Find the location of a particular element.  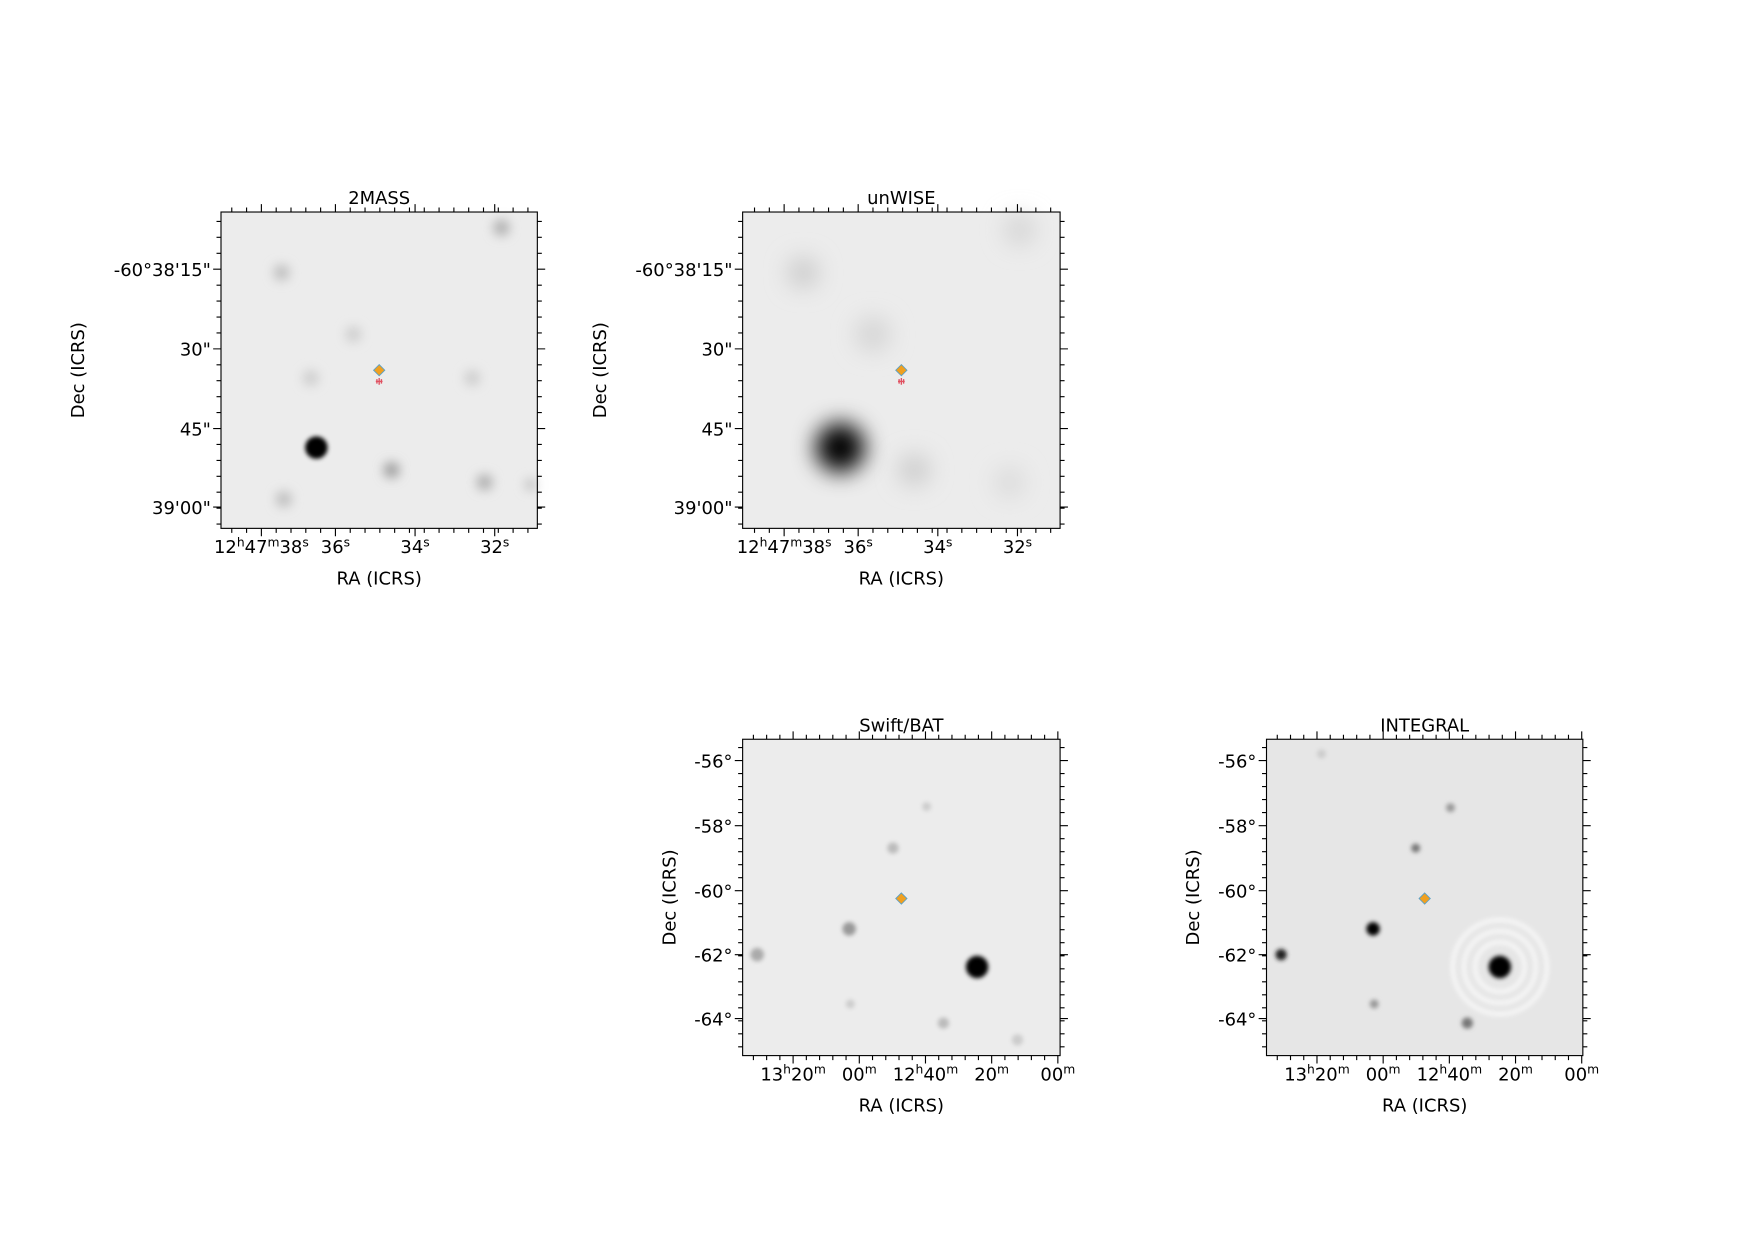

tick-number: 36 is located at coordinates (855, 547).